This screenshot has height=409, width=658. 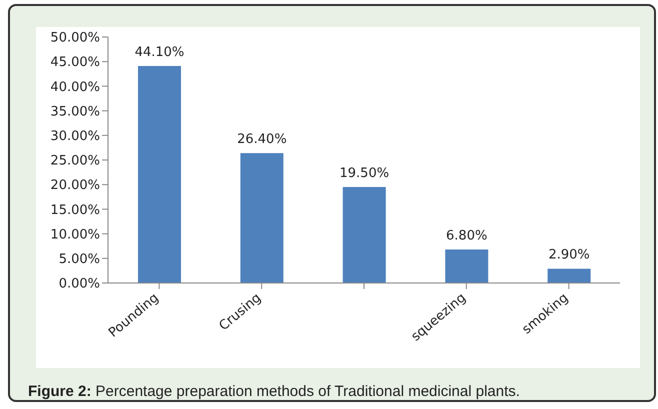 What do you see at coordinates (75, 112) in the screenshot?
I see `y-tick-label: 35.00%` at bounding box center [75, 112].